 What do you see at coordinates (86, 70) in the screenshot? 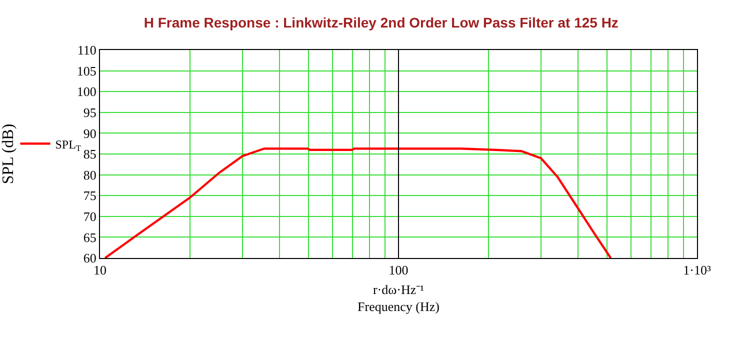
I see `y-tick-label: 105` at bounding box center [86, 70].